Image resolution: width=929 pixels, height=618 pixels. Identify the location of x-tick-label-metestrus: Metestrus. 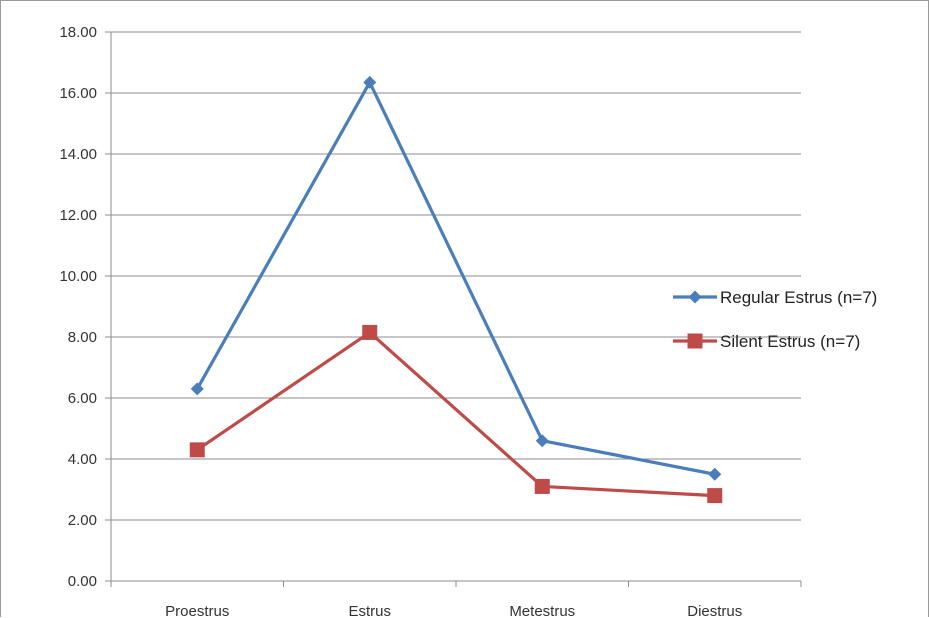
(542, 610).